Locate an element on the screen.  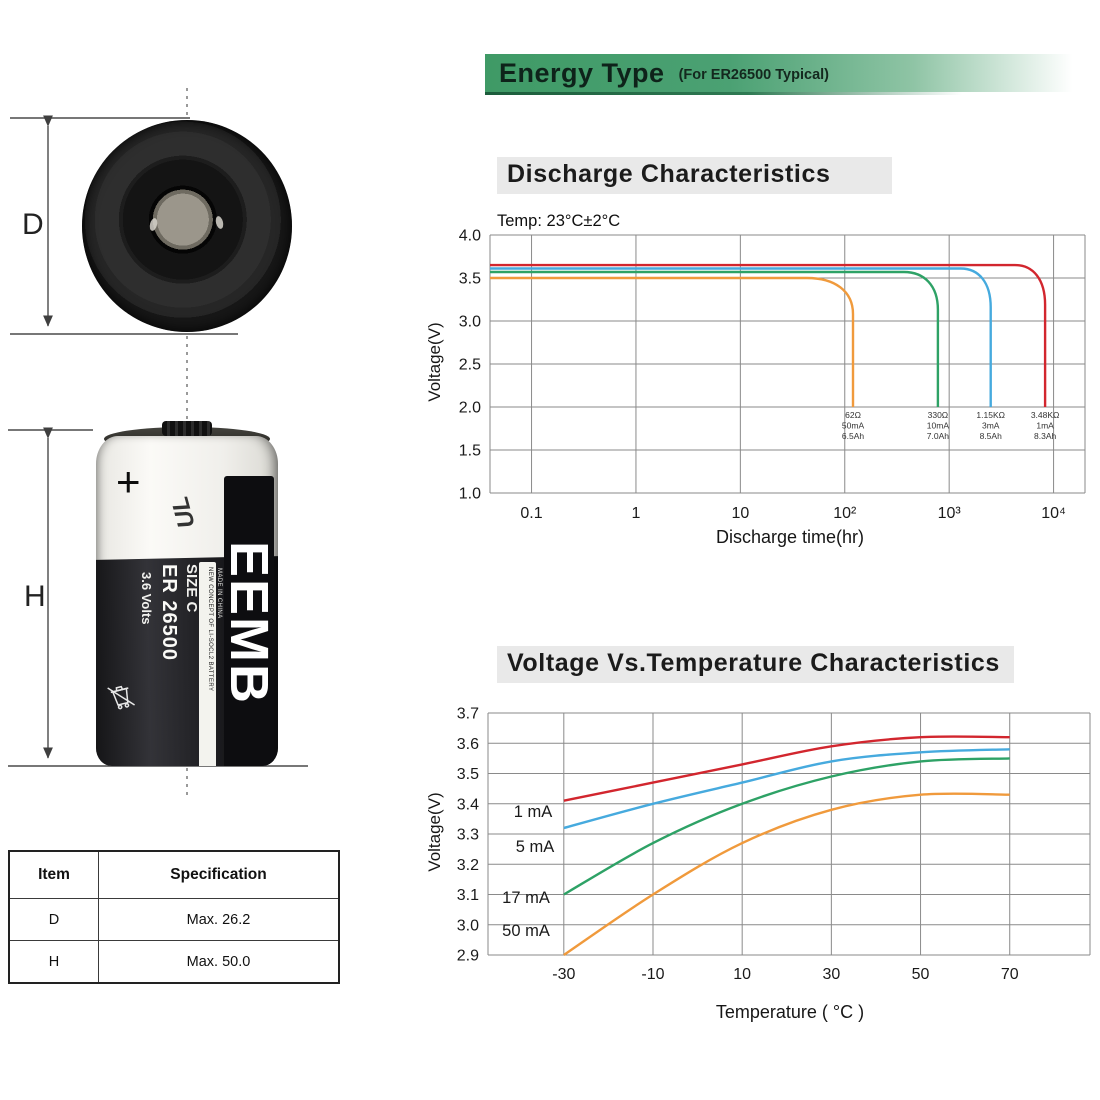
series-5mA is located at coordinates (786, 789).